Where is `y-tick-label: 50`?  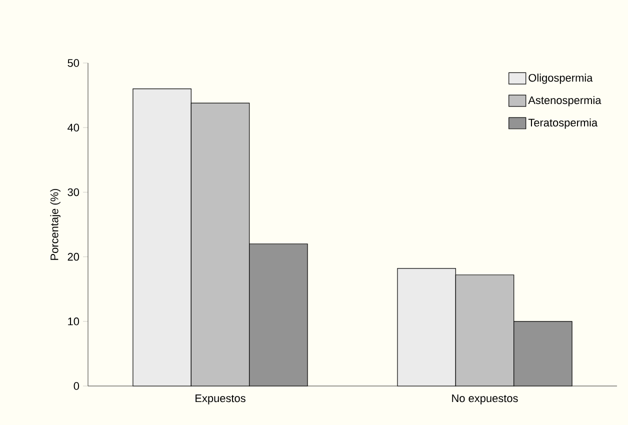 y-tick-label: 50 is located at coordinates (74, 63).